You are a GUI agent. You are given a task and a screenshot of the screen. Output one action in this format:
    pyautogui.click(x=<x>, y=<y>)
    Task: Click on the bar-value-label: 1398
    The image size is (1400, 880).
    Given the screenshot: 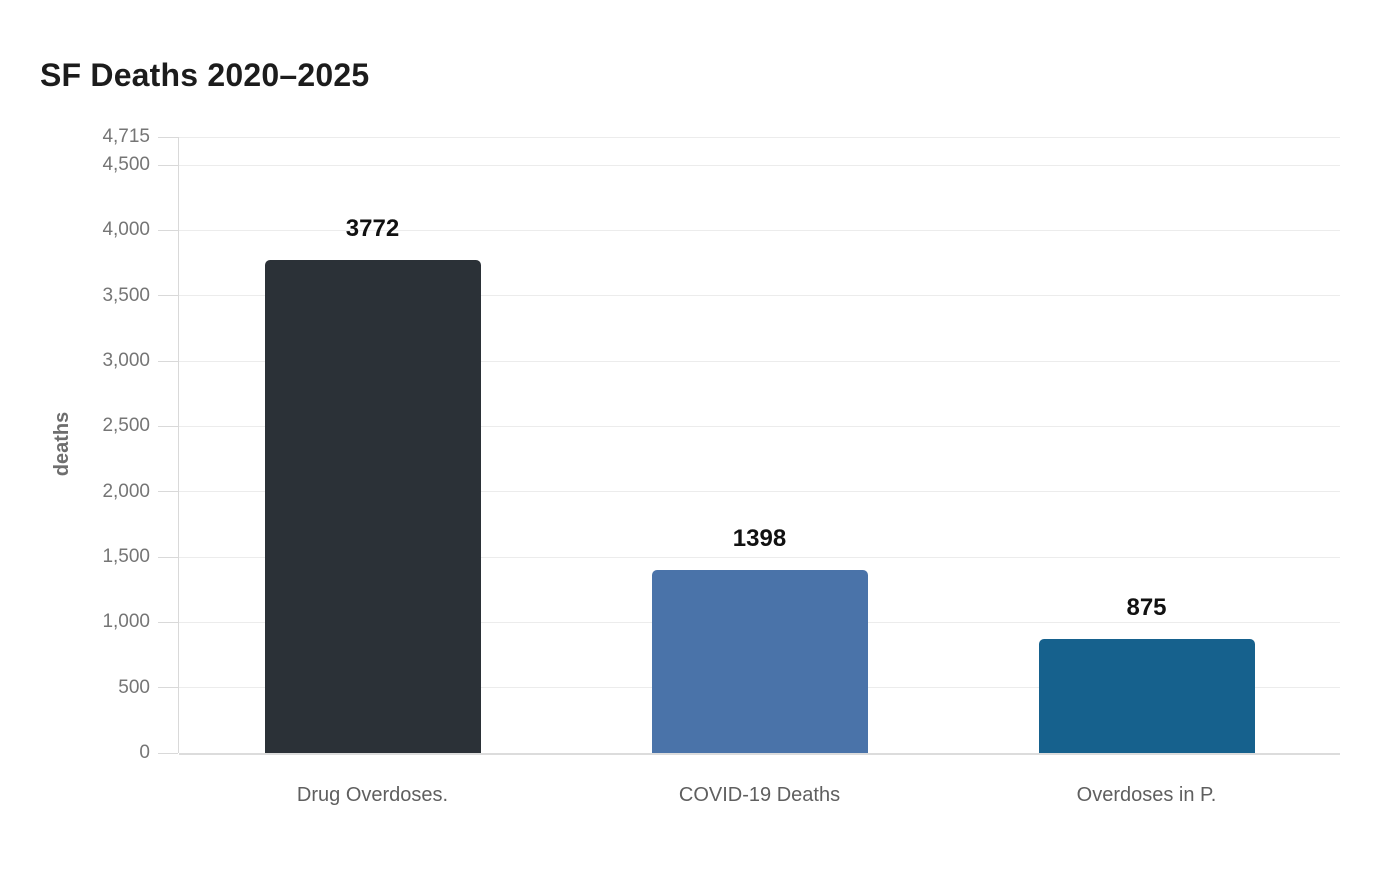 What is the action you would take?
    pyautogui.click(x=759, y=539)
    